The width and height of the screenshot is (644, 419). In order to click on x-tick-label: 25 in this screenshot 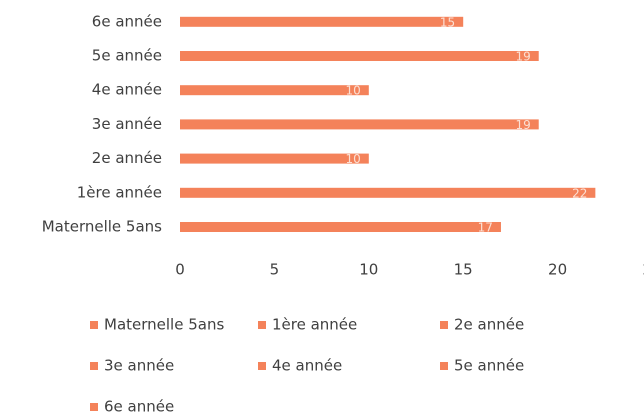, I will do `click(643, 270)`.